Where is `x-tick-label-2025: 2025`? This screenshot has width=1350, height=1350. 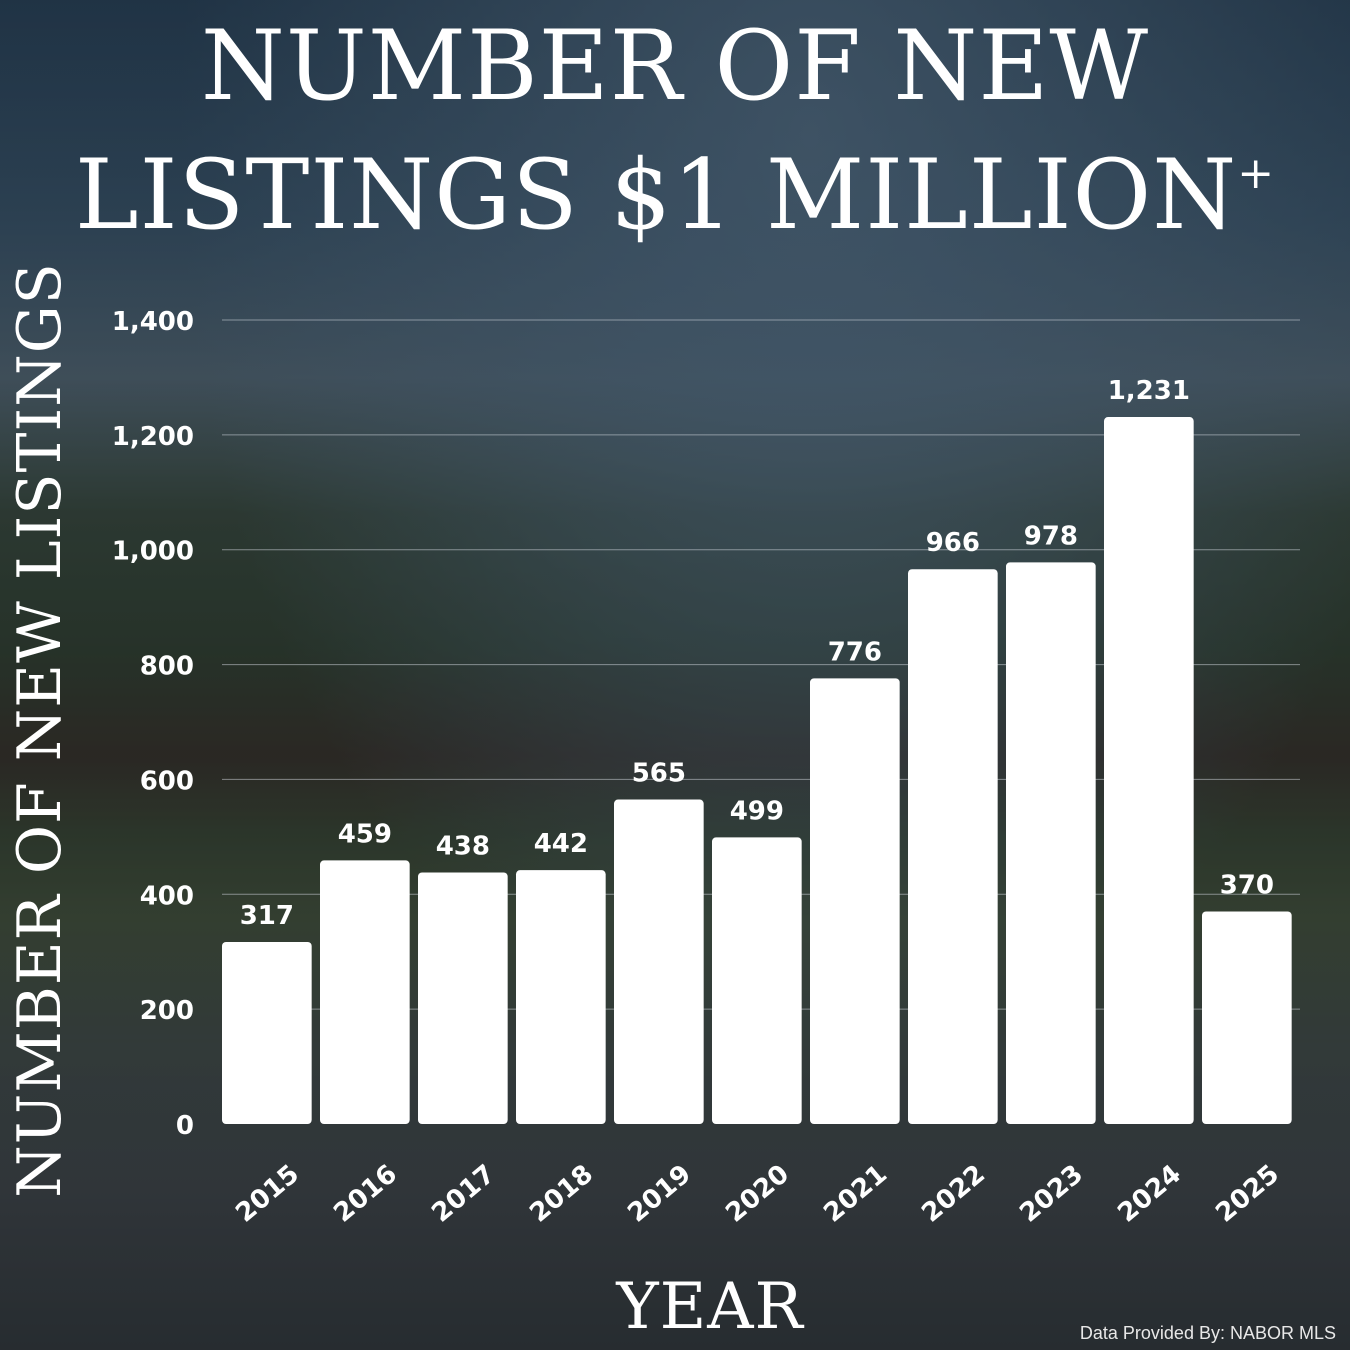 x-tick-label-2025: 2025 is located at coordinates (1247, 1194).